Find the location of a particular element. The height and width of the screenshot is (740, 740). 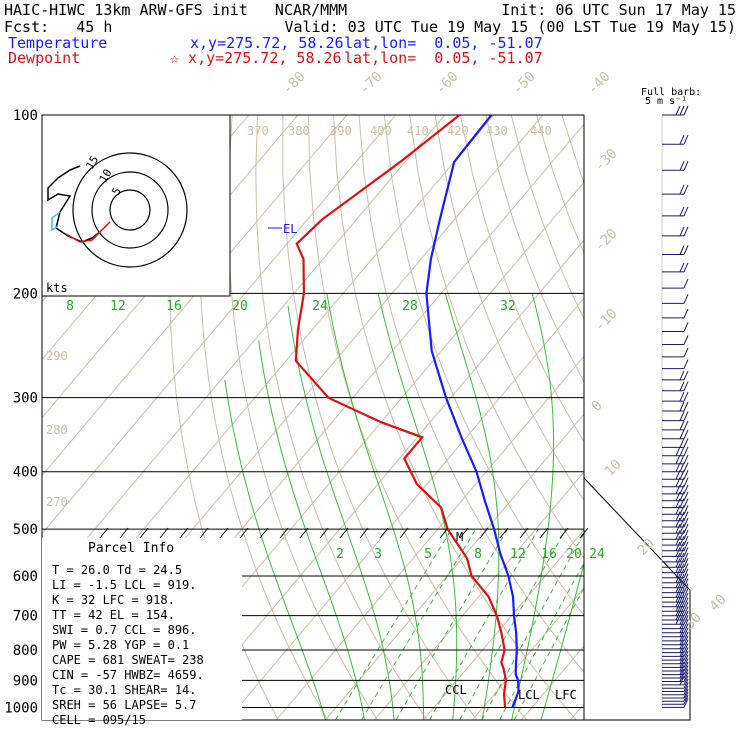

theta-label: 430 is located at coordinates (497, 131).